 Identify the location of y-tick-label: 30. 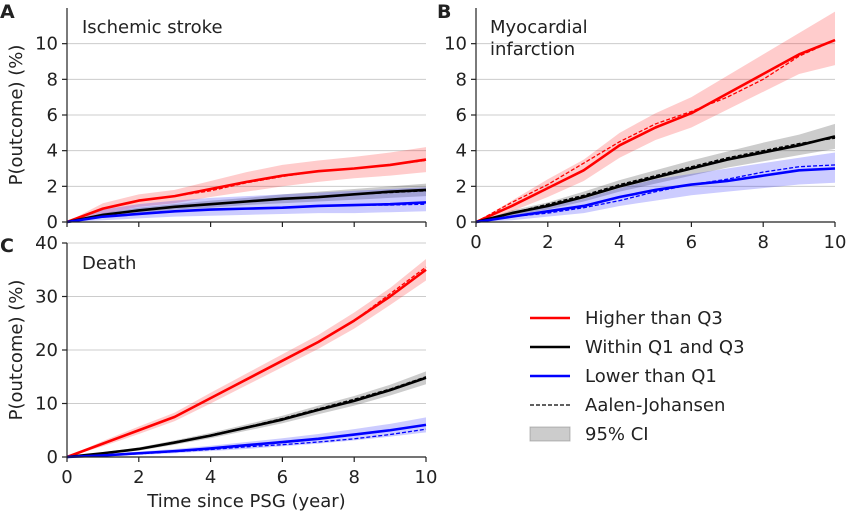
(46, 297).